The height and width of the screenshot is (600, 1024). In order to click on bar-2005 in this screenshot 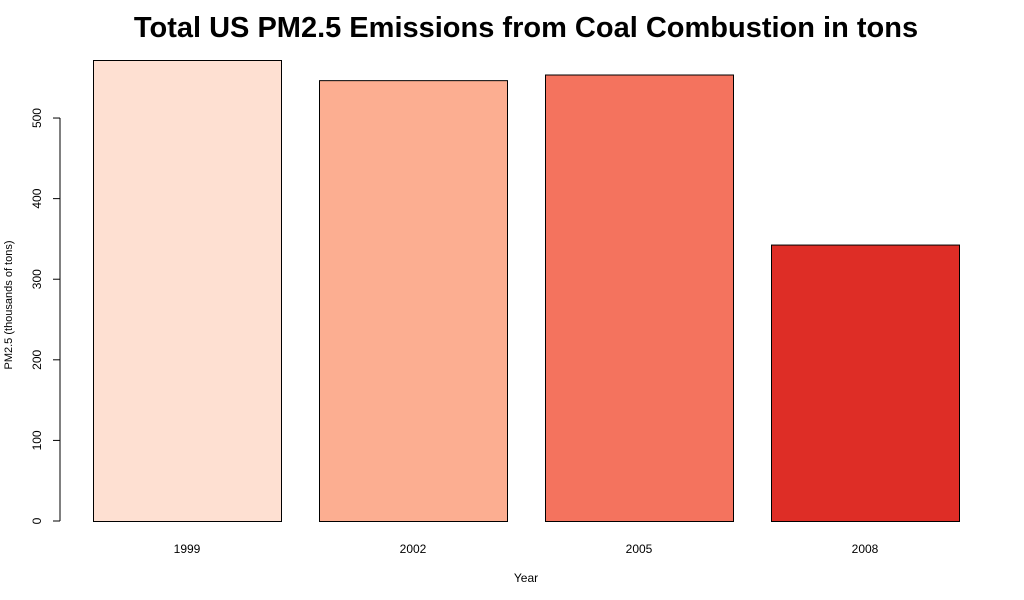, I will do `click(639, 298)`.